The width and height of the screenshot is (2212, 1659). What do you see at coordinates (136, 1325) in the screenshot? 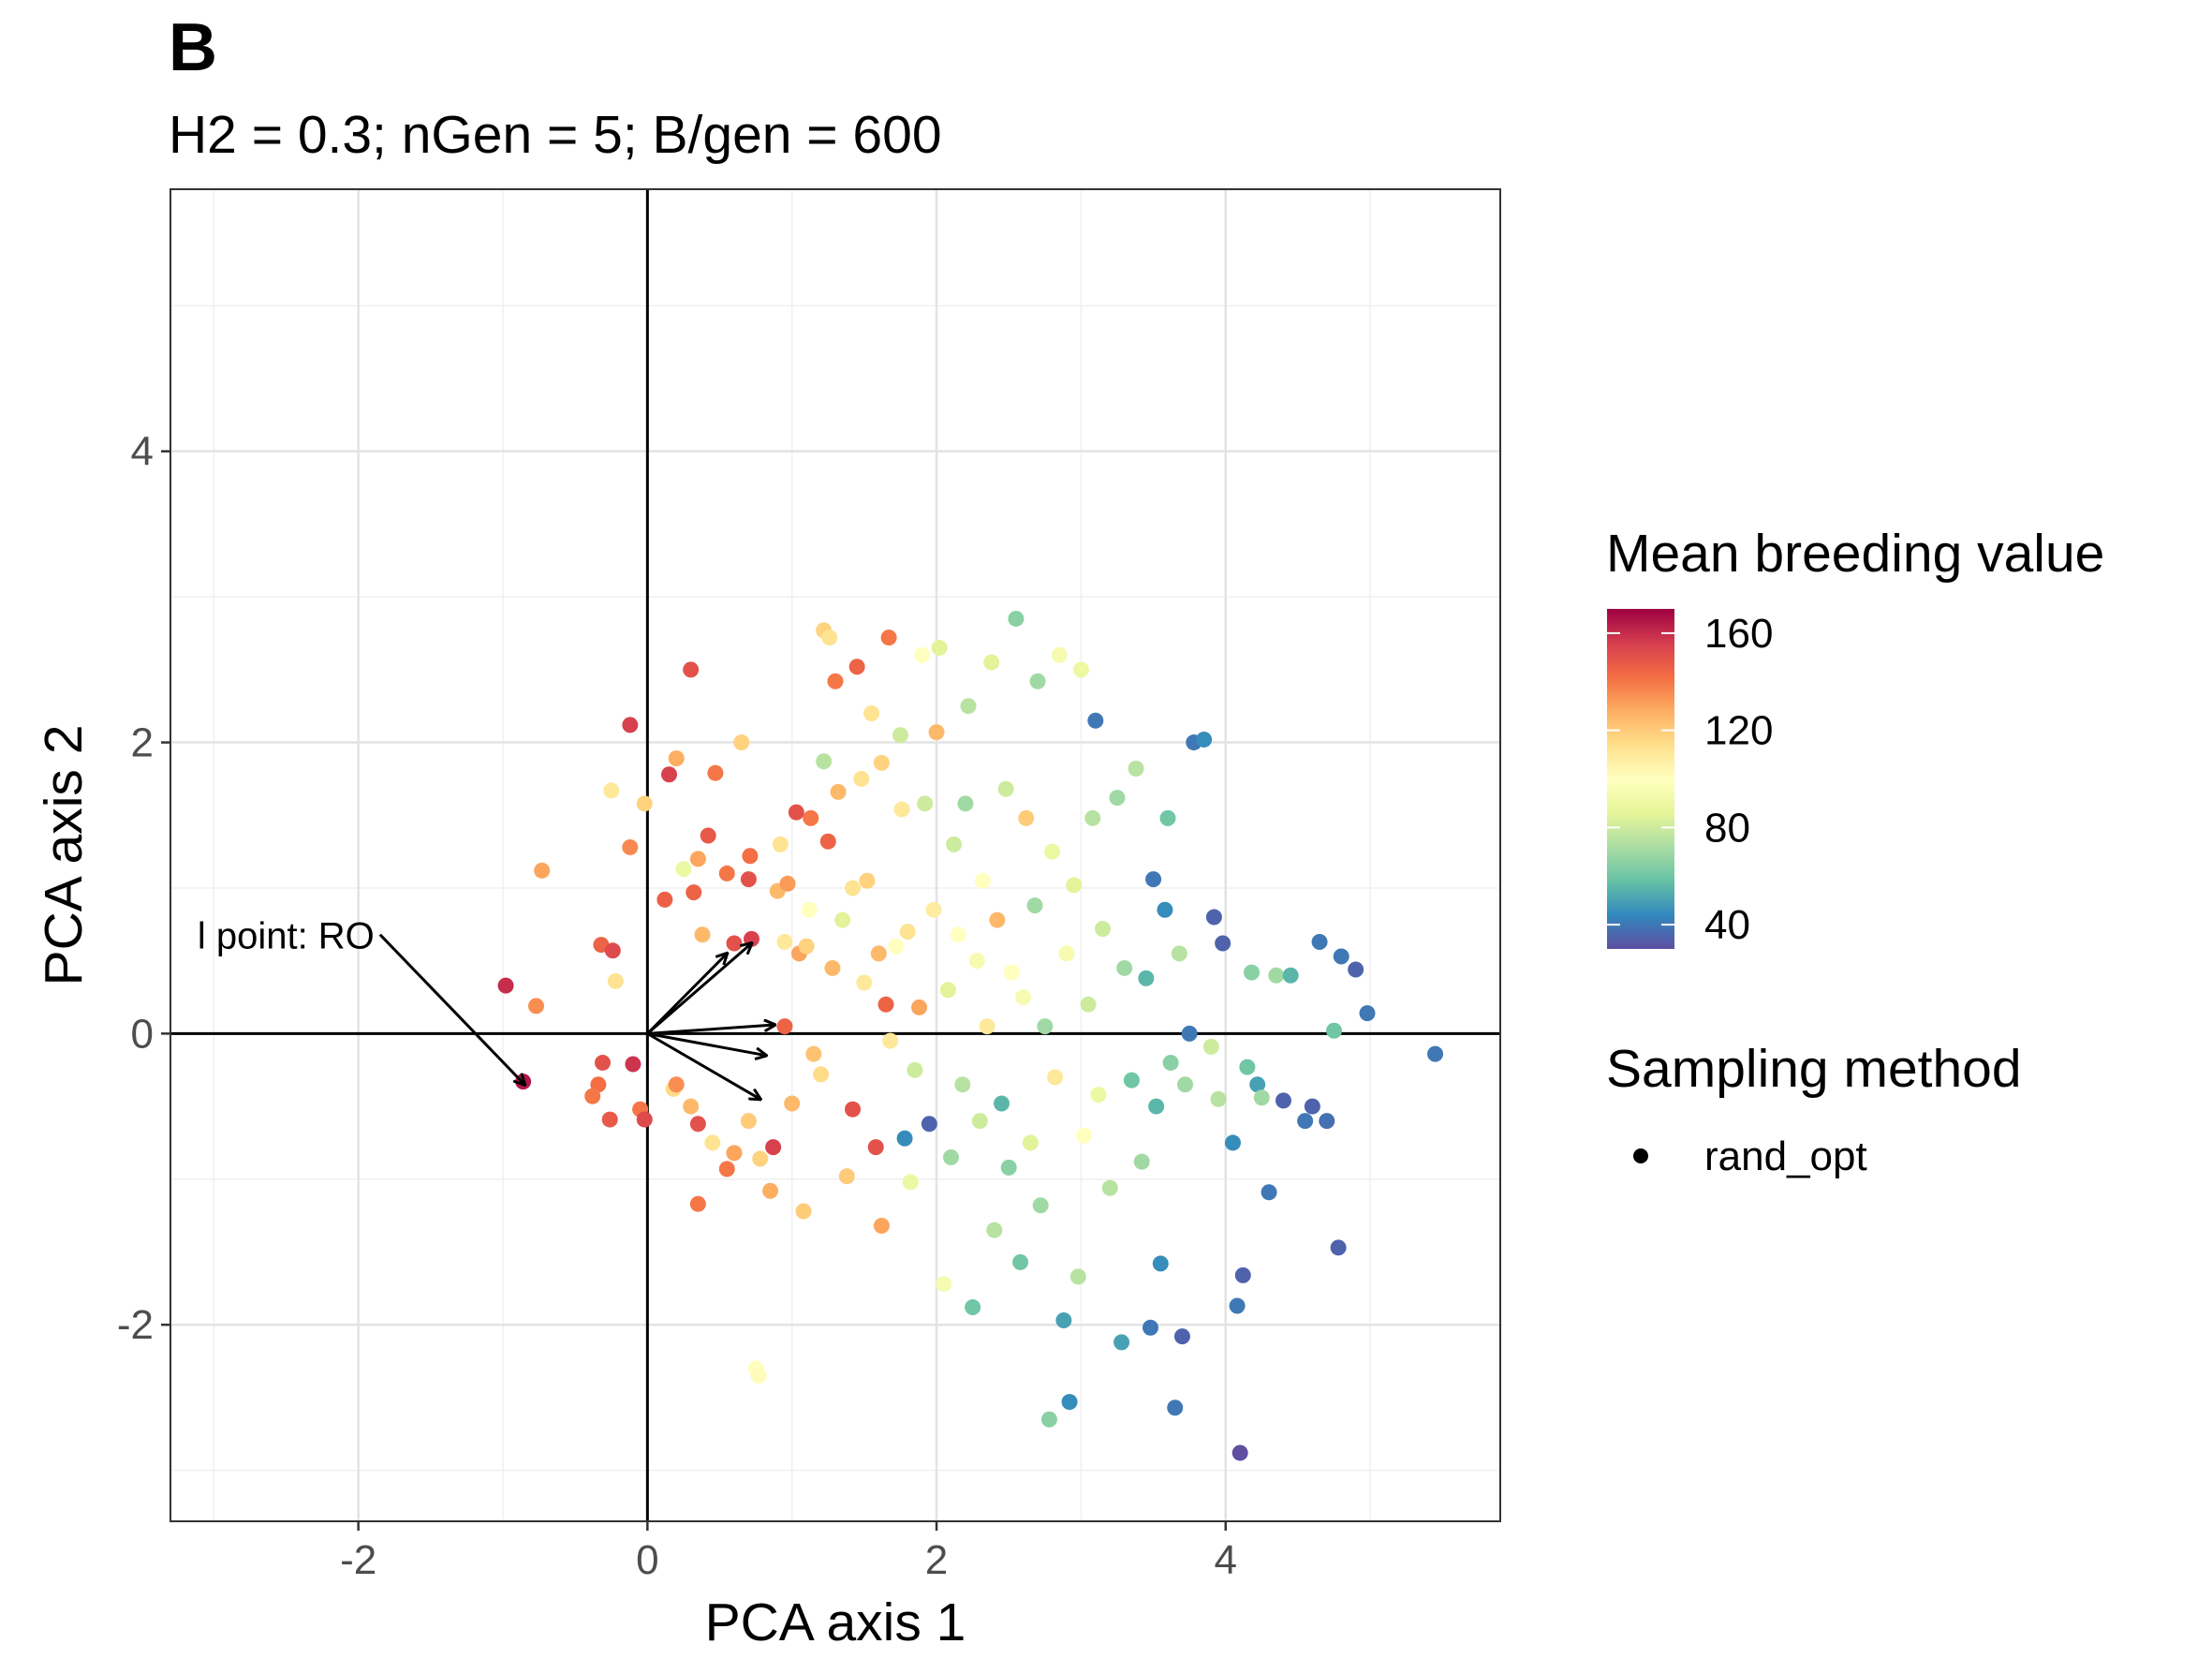
I see `y-tick-label: -2` at bounding box center [136, 1325].